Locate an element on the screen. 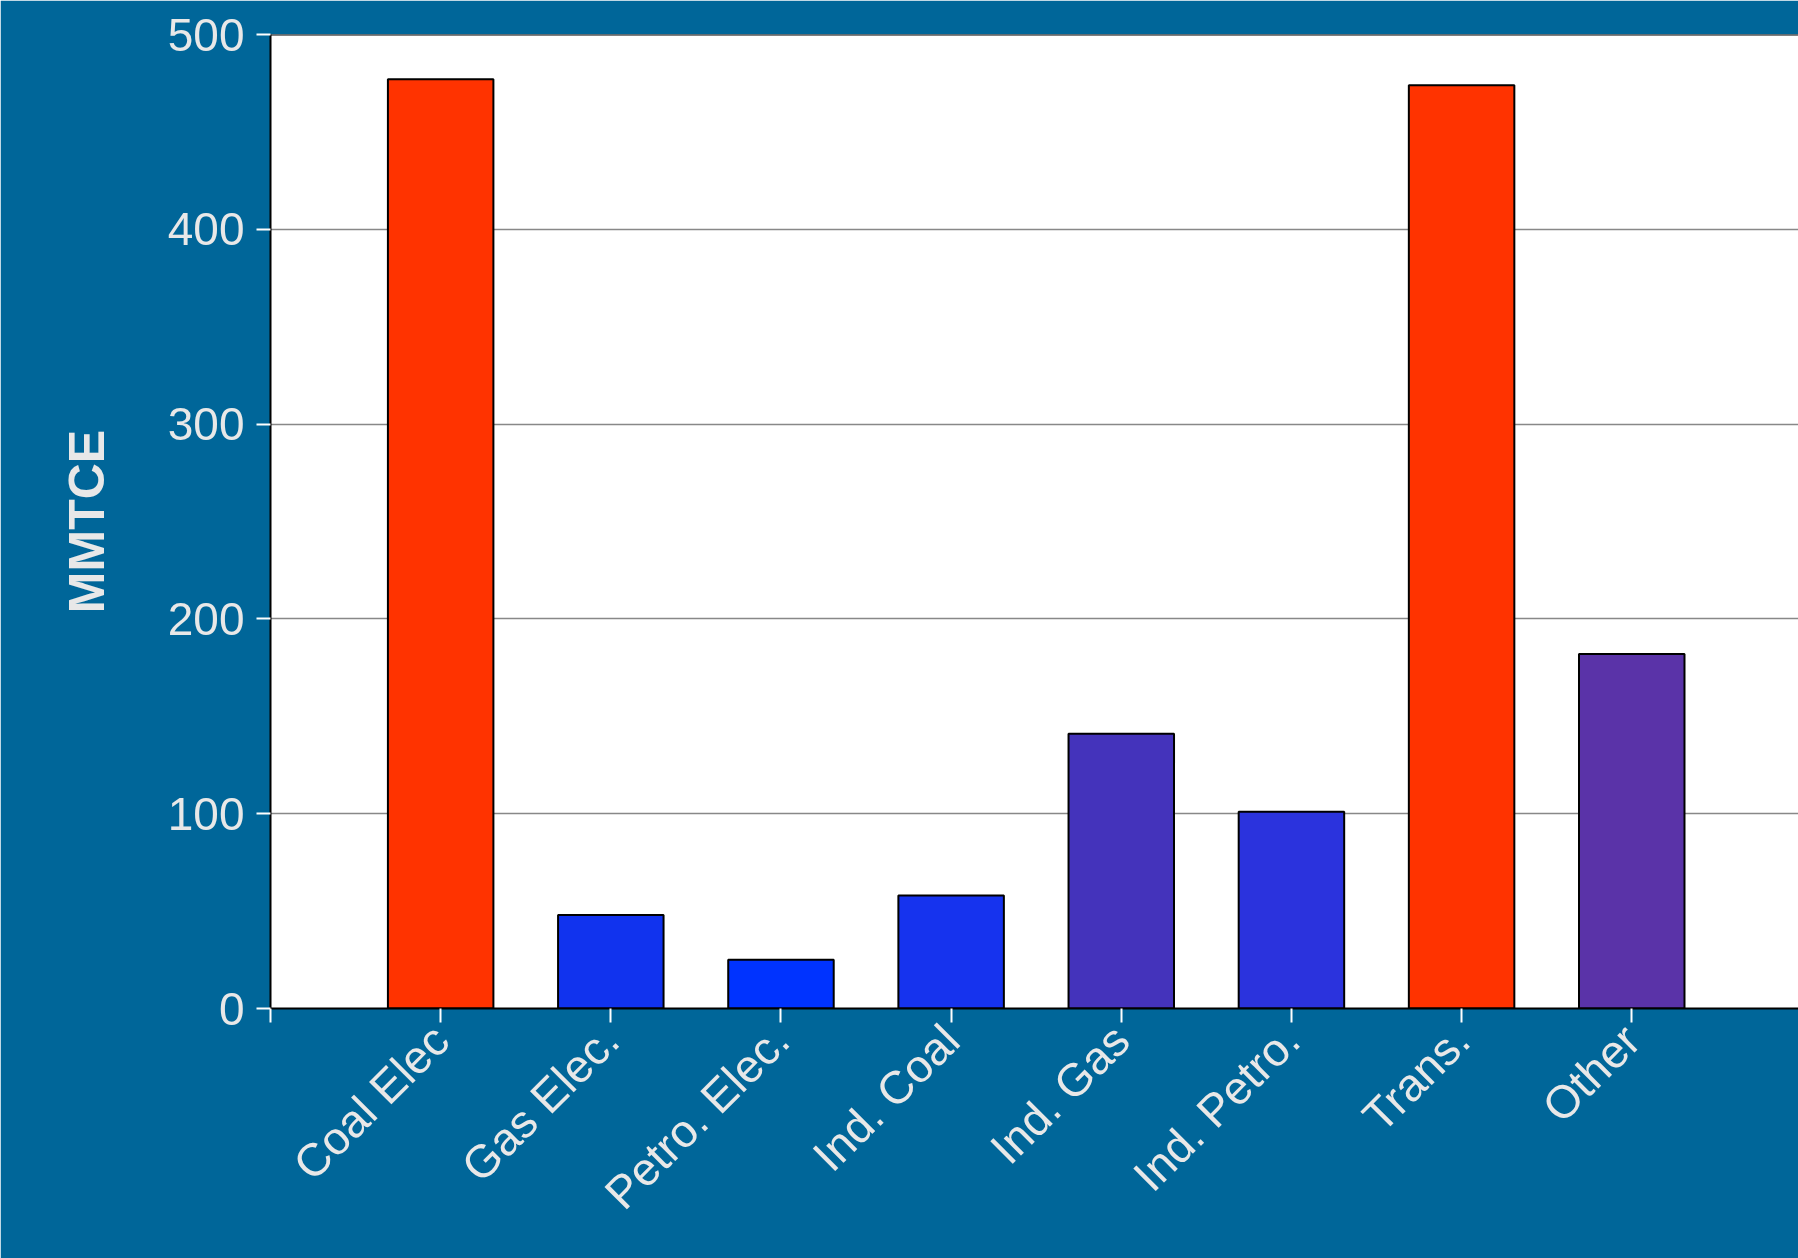  y-tick-label: 400 is located at coordinates (206, 229).